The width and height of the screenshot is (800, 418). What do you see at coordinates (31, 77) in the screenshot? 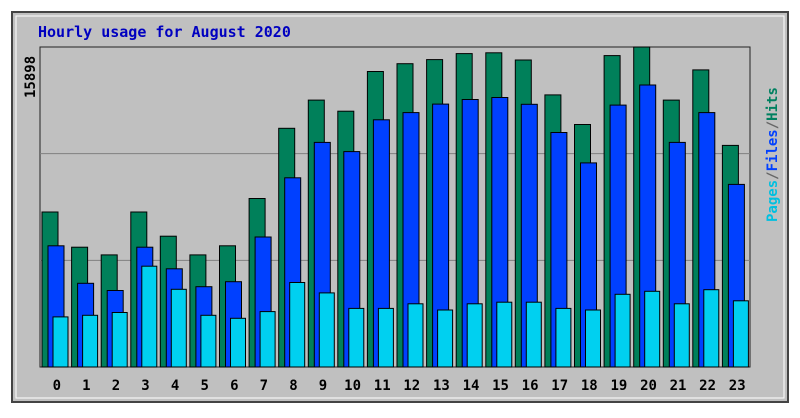
I see `y-max-label: 15898` at bounding box center [31, 77].